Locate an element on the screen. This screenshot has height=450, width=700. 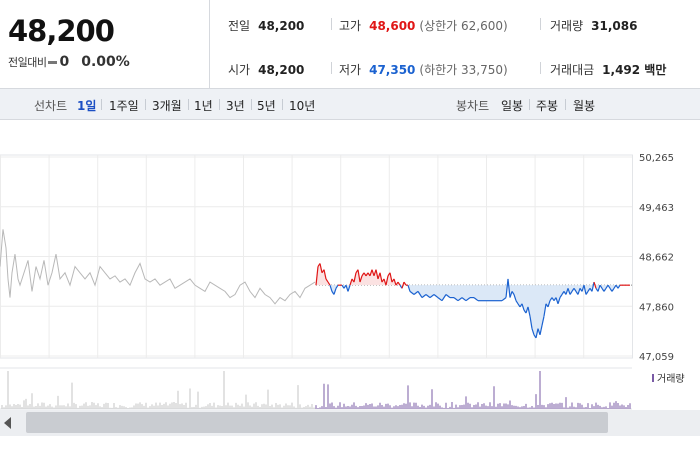
open-value: 48,200 is located at coordinates (281, 69).